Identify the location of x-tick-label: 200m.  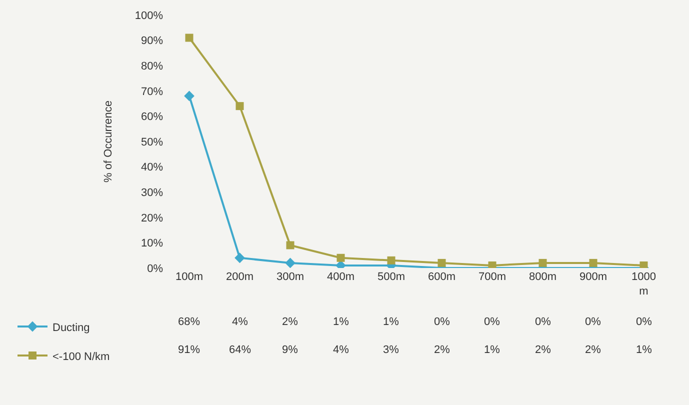
(240, 277).